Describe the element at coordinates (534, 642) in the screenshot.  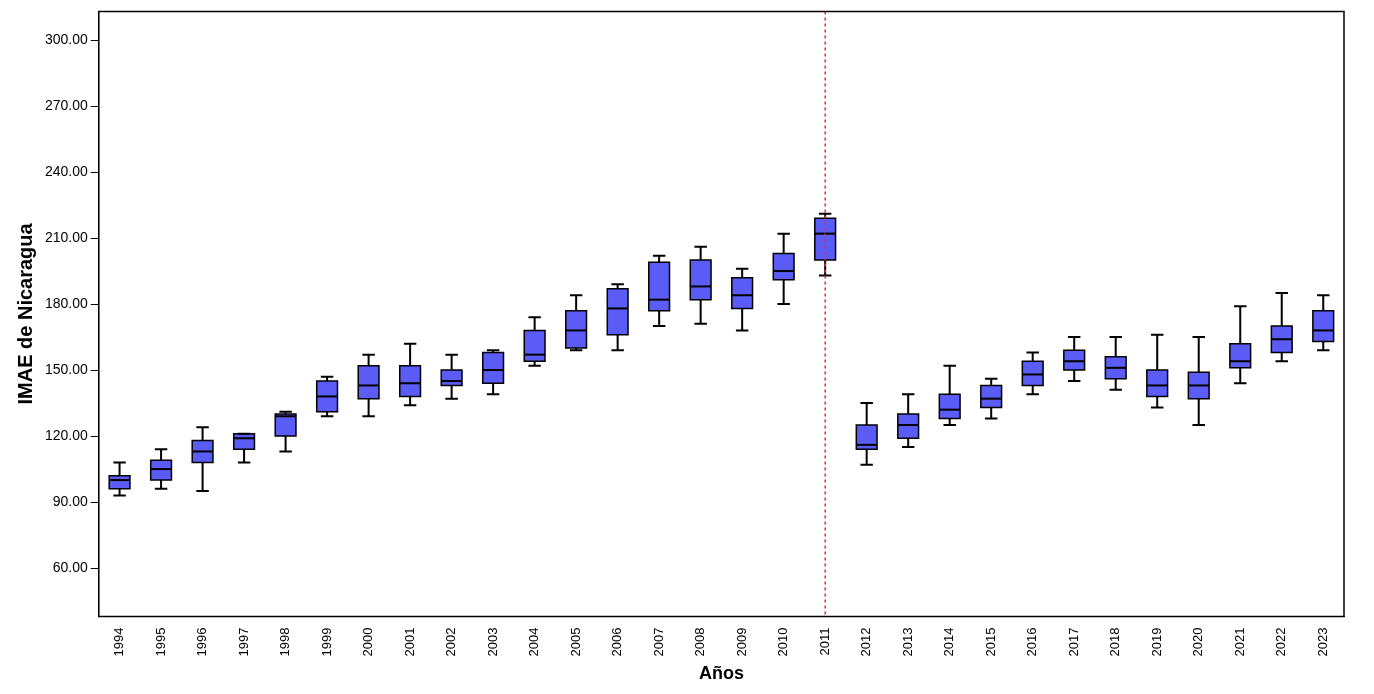
I see `x-tick-label: 2004` at that location.